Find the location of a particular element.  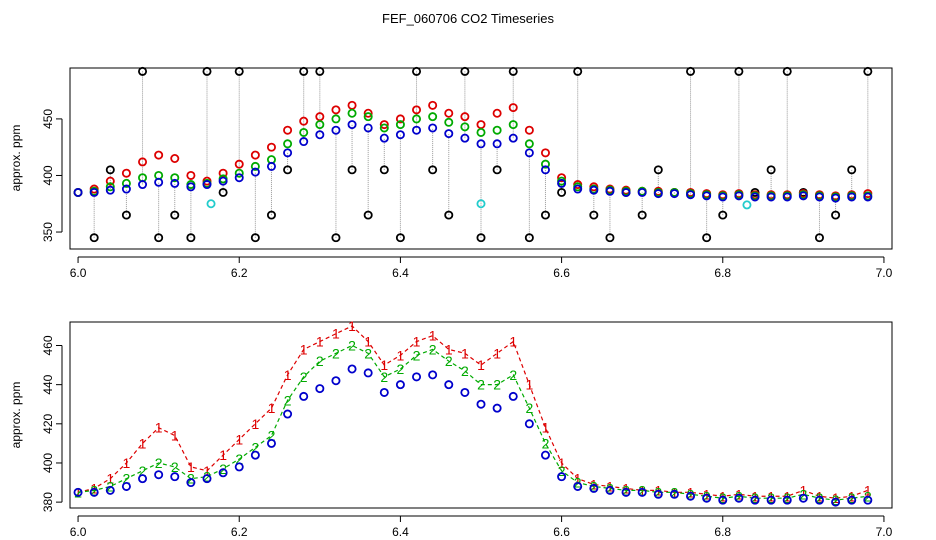

x-tick-label: 6.2 is located at coordinates (239, 532).